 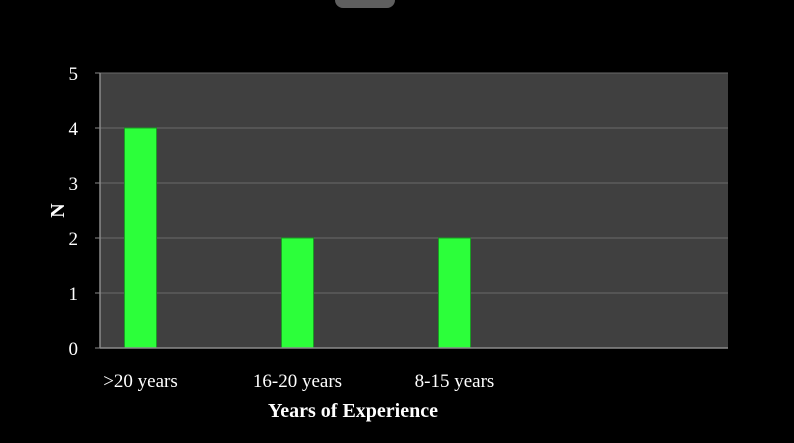 What do you see at coordinates (140, 381) in the screenshot?
I see `x-tick-label: >20 years` at bounding box center [140, 381].